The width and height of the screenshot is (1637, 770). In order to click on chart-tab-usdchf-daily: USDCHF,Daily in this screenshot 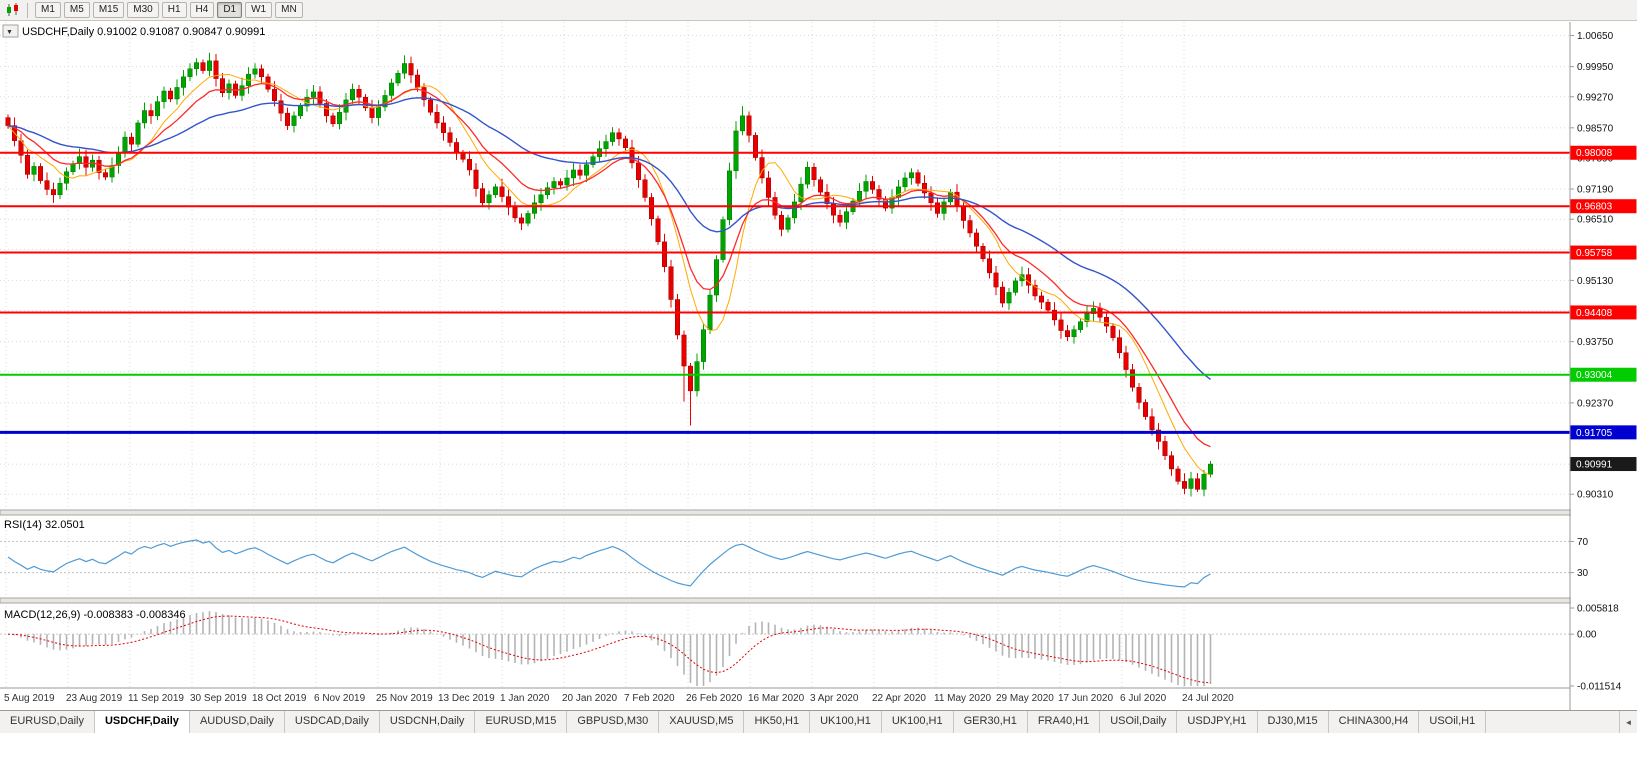, I will do `click(142, 722)`.